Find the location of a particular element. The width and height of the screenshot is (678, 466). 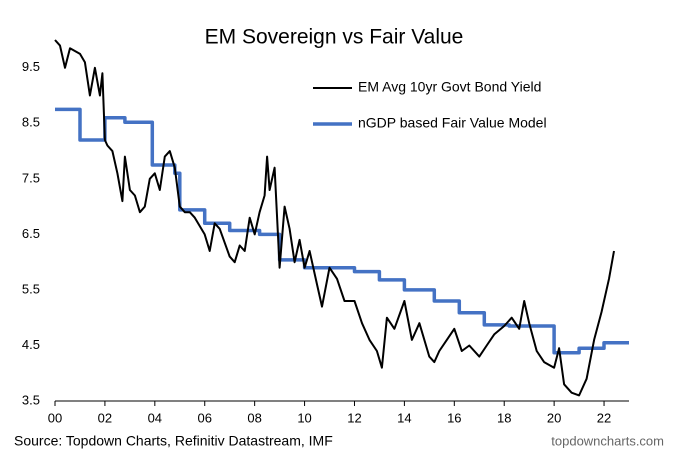

watermark: topdowncharts.com is located at coordinates (607, 440).